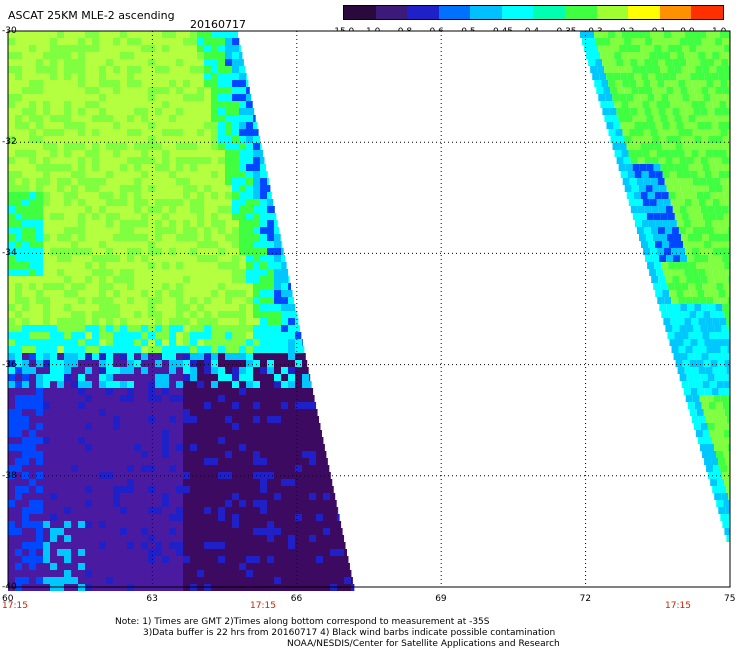 This screenshot has height=650, width=740. Describe the element at coordinates (9, 142) in the screenshot. I see `latitude-label: -32` at that location.